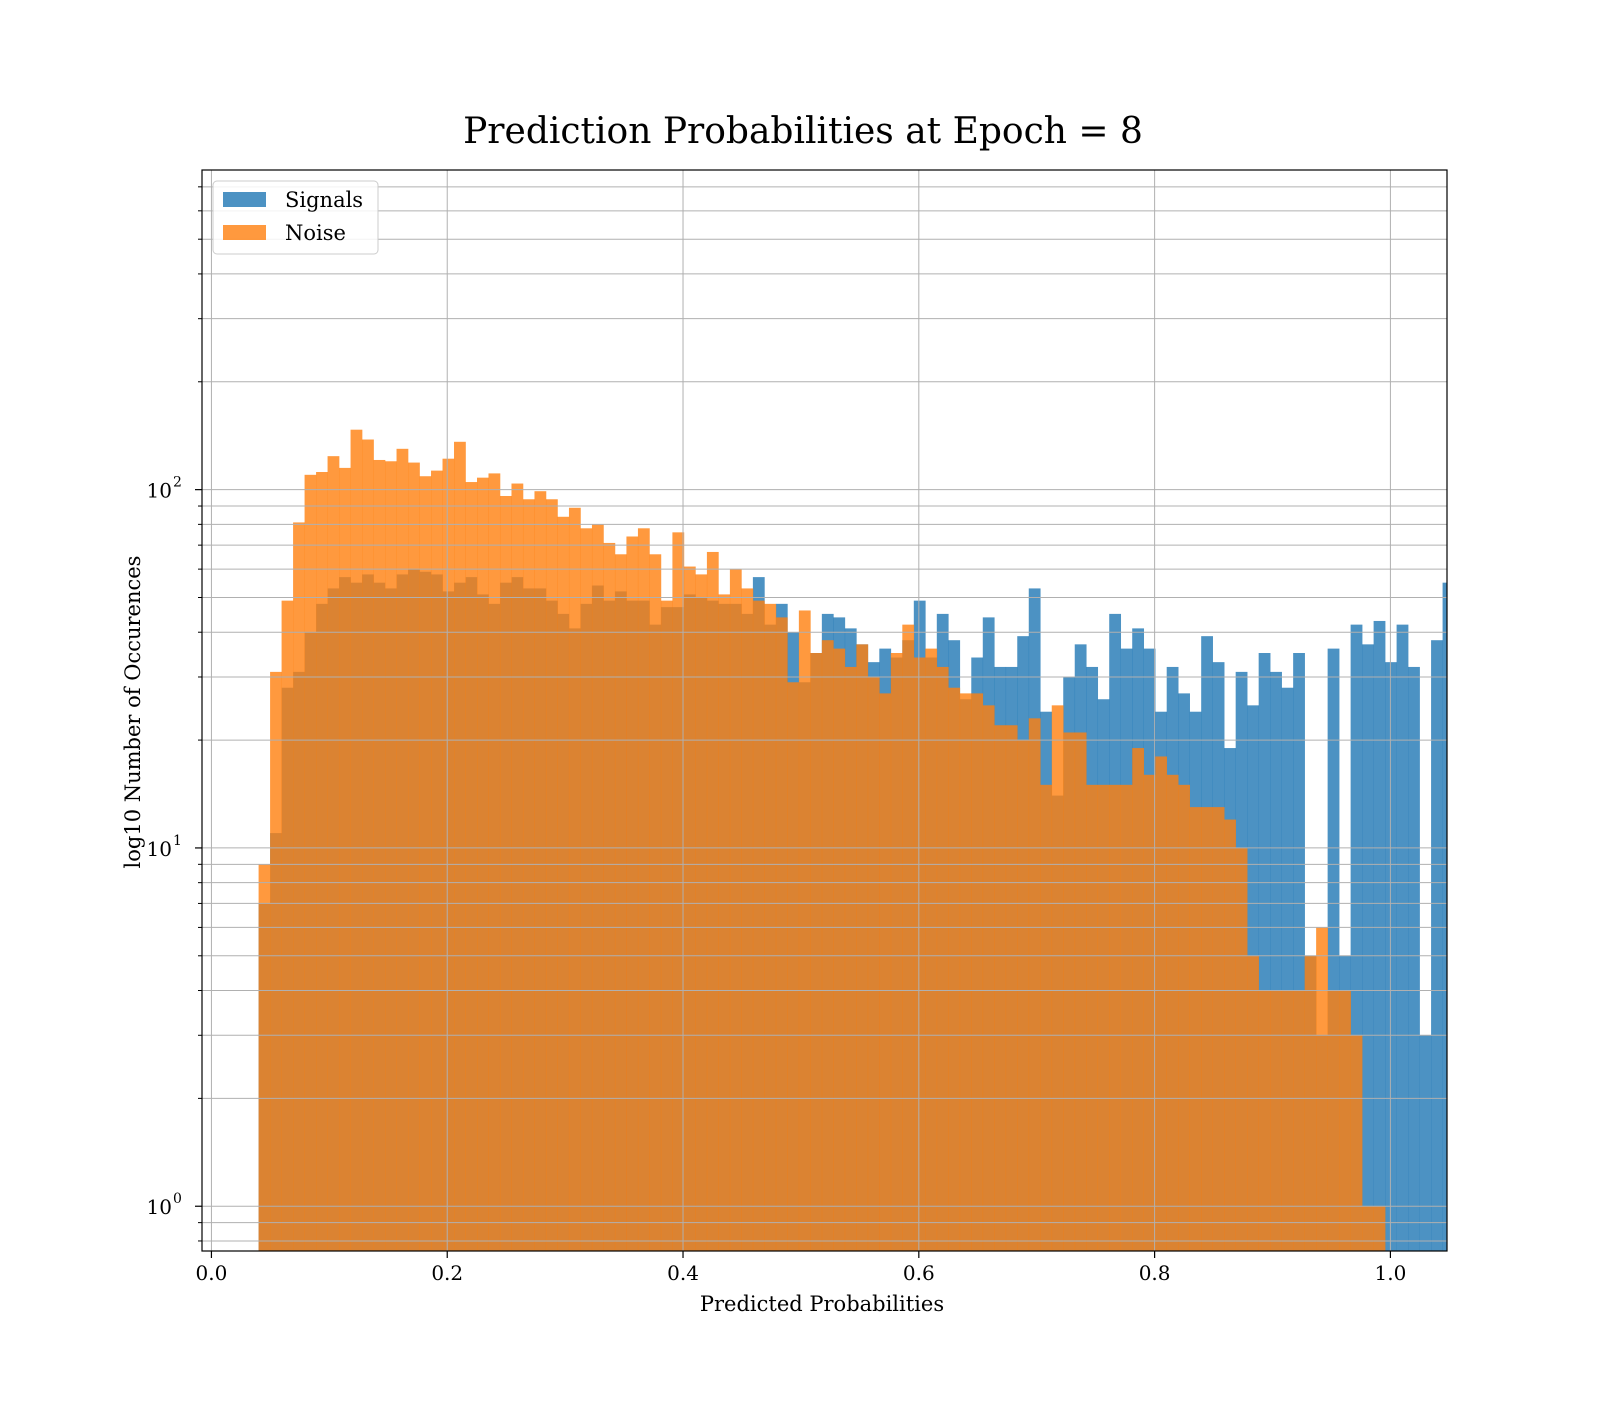  I want to click on x-tick-label: 0.8, so click(1155, 1273).